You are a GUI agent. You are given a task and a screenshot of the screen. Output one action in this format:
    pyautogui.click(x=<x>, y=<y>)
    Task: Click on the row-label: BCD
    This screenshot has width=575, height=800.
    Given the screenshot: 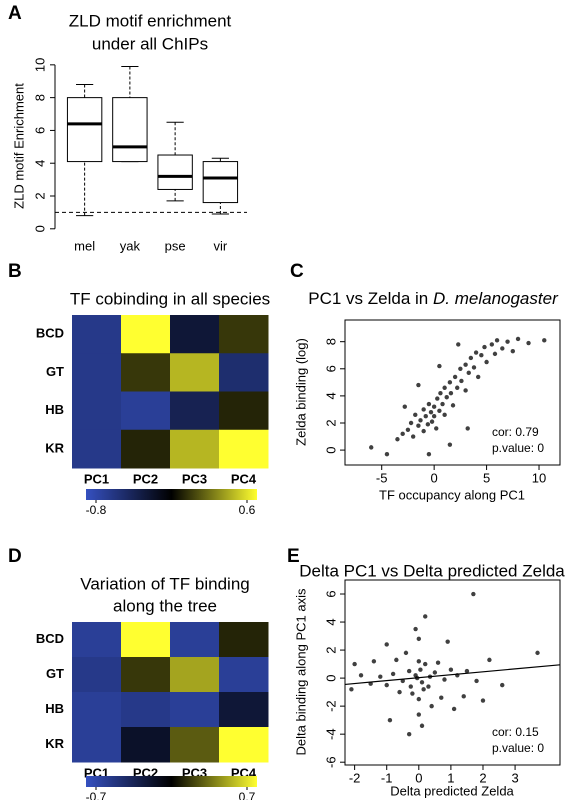 What is the action you would take?
    pyautogui.click(x=50, y=333)
    